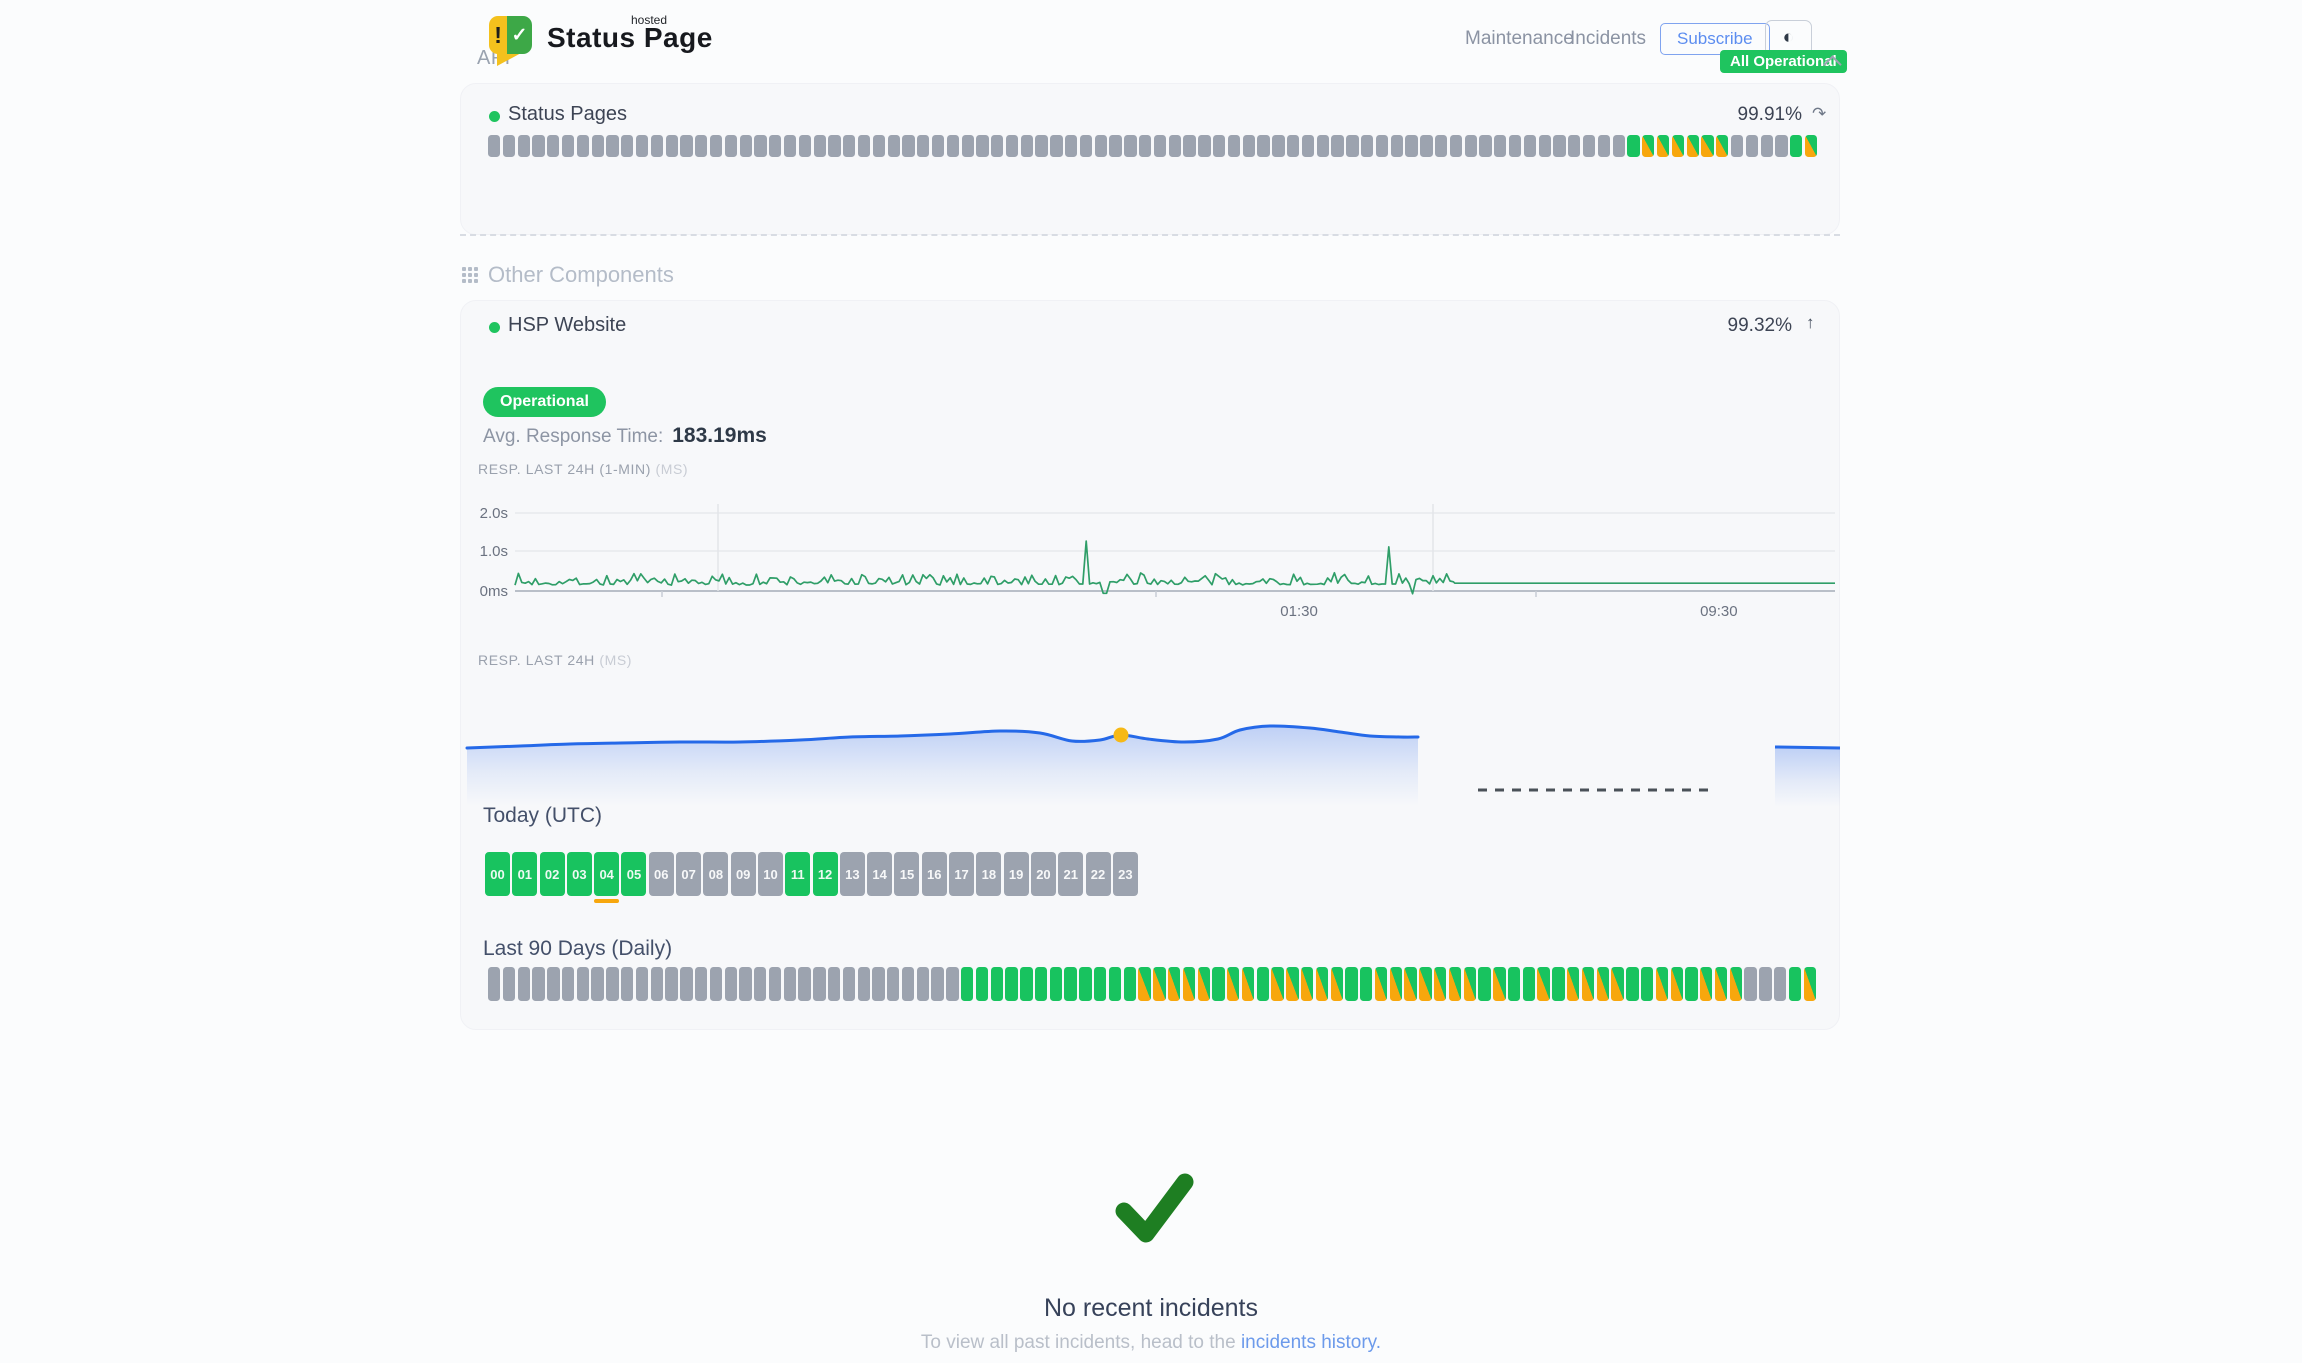 The image size is (2302, 1363). What do you see at coordinates (1311, 1342) in the screenshot?
I see `incidents-history-link: incidents history.` at bounding box center [1311, 1342].